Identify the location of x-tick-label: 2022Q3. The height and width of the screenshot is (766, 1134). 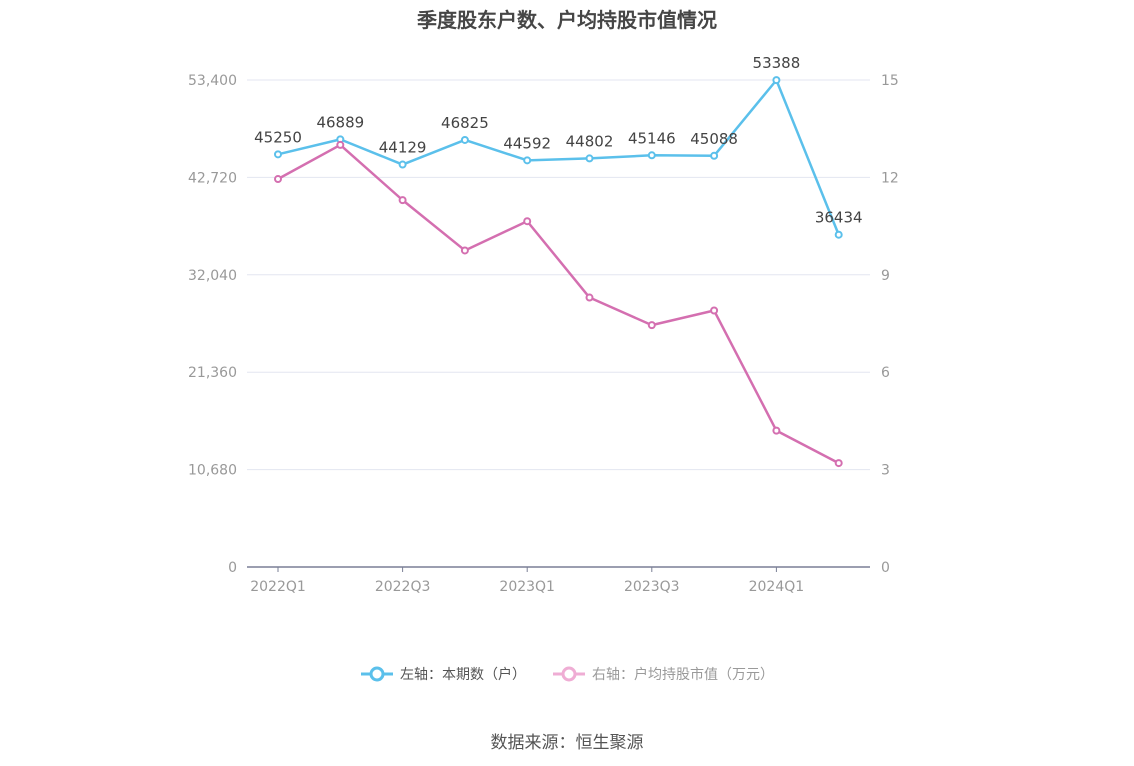
(403, 587).